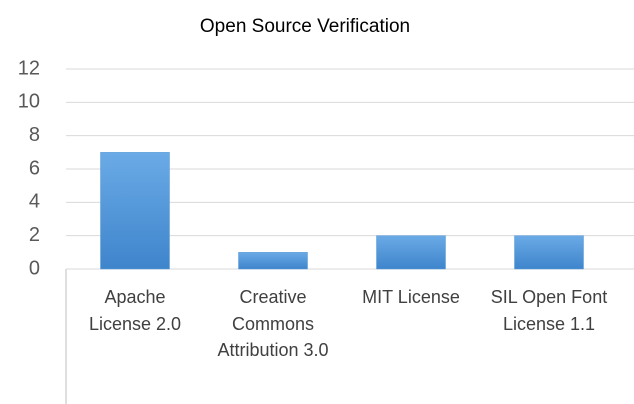 This screenshot has width=634, height=404. I want to click on y-tick-label: 10, so click(29, 102).